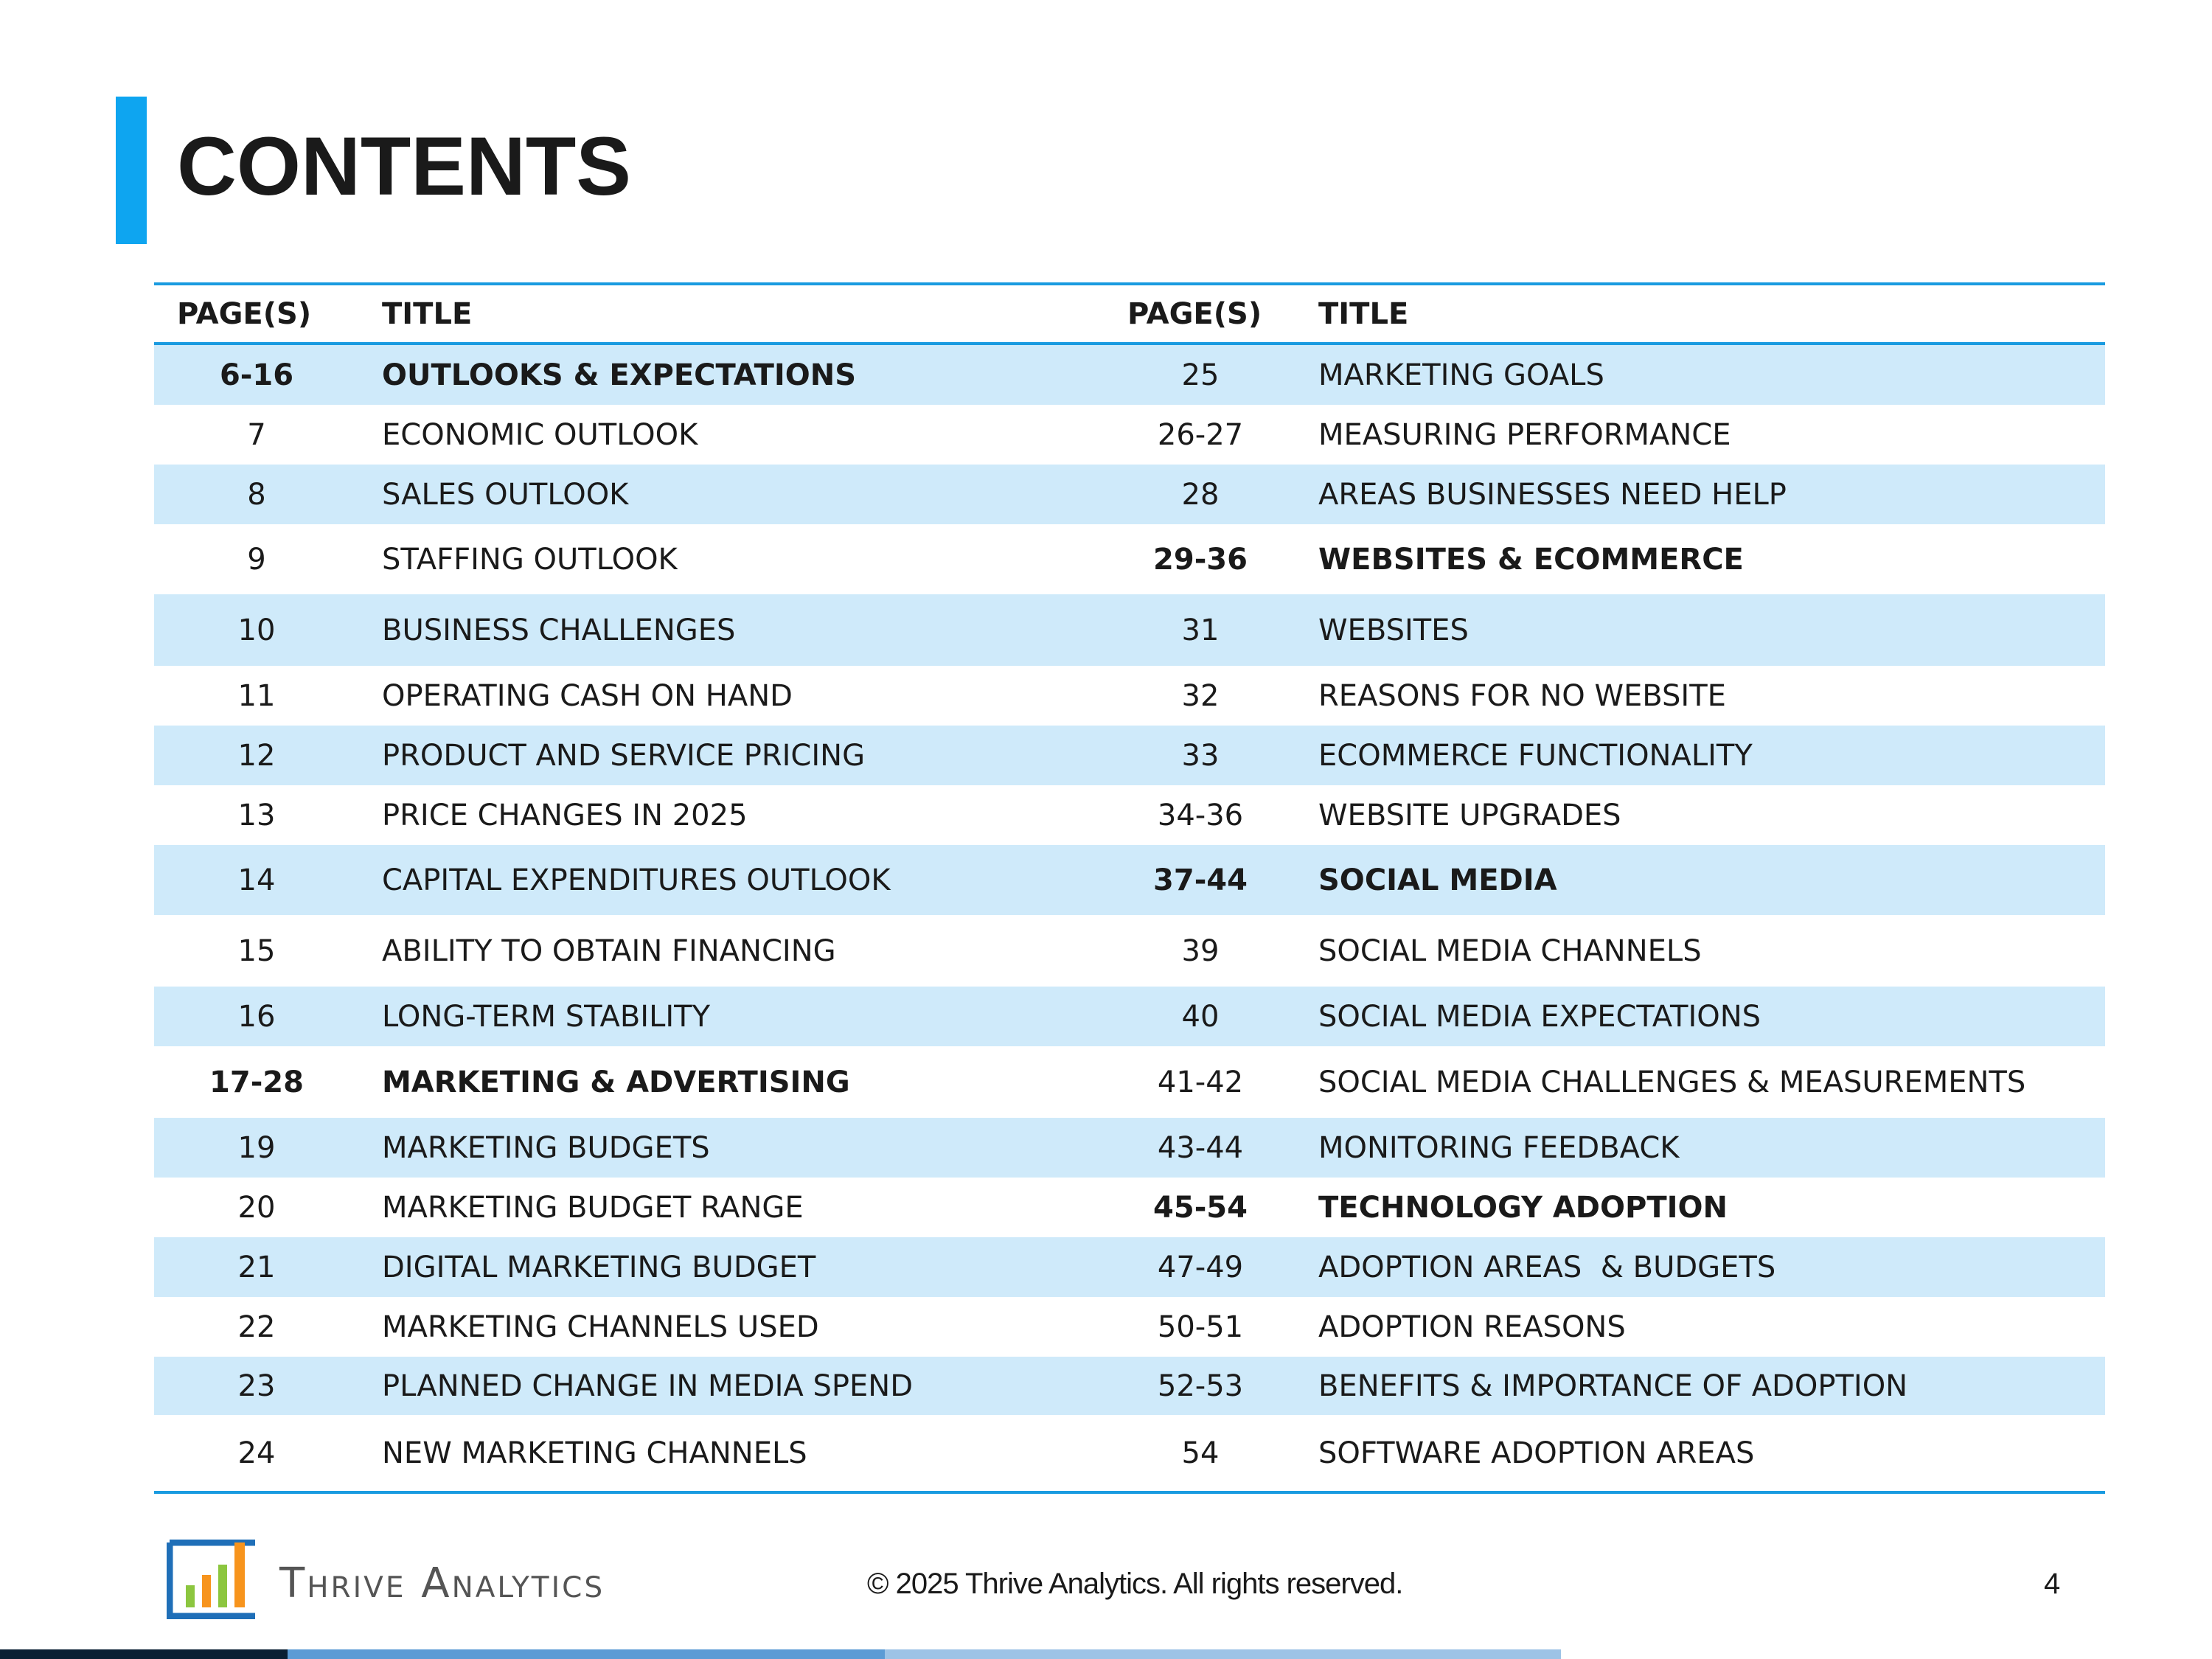  What do you see at coordinates (1200, 1207) in the screenshot?
I see `page-range: 45-54` at bounding box center [1200, 1207].